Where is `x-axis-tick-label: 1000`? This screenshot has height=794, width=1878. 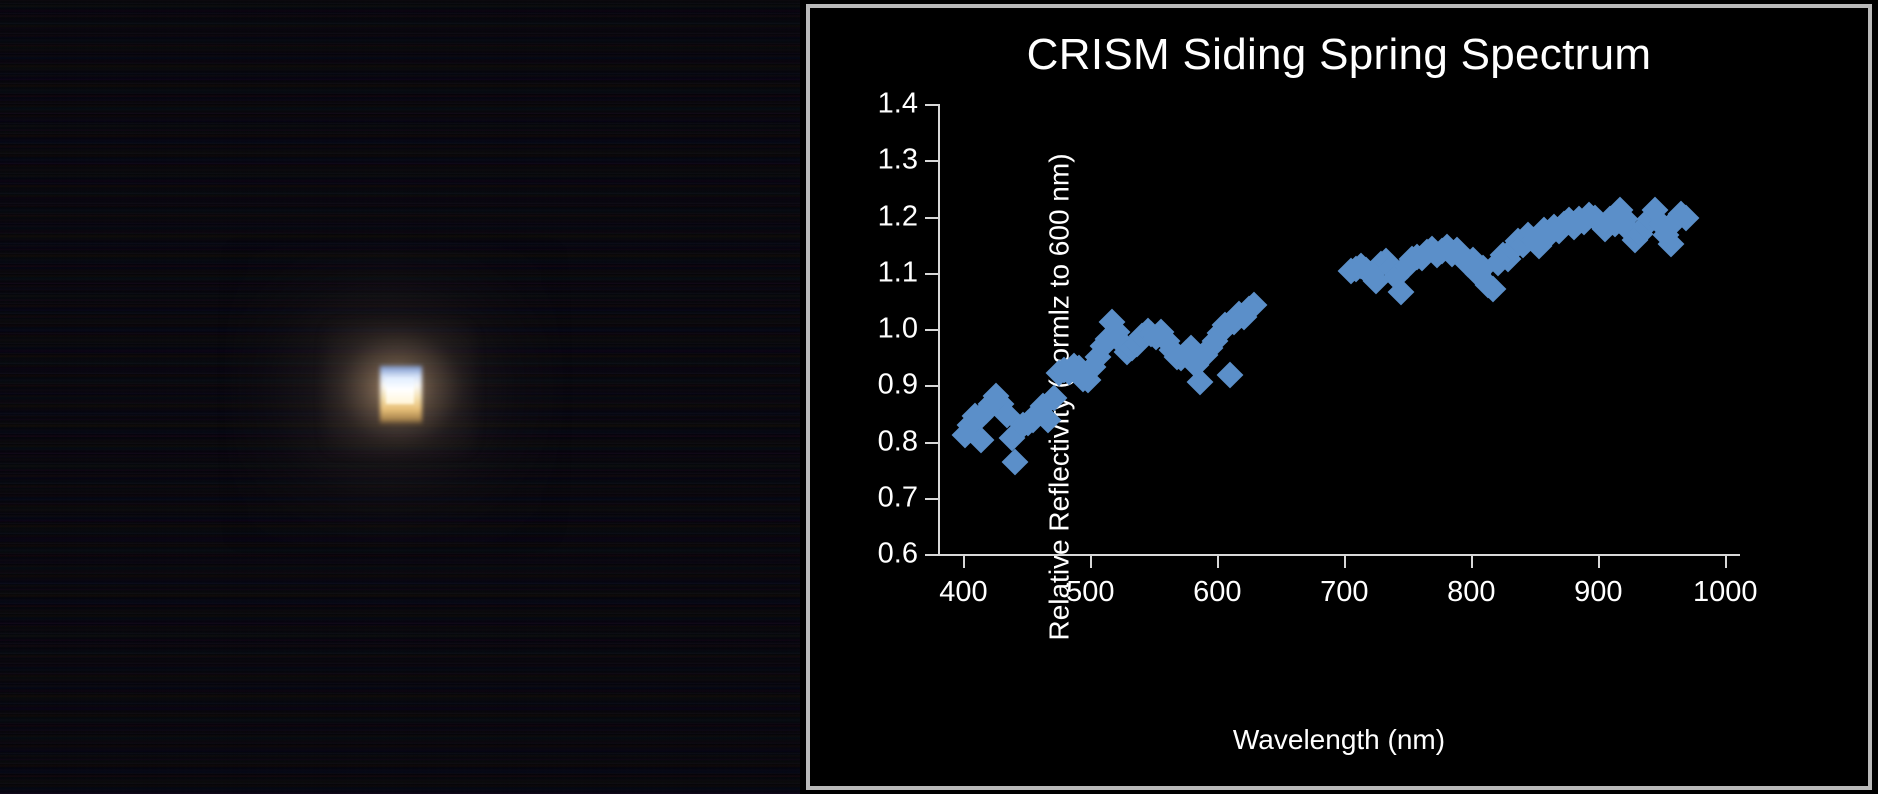
x-axis-tick-label: 1000 is located at coordinates (1725, 592).